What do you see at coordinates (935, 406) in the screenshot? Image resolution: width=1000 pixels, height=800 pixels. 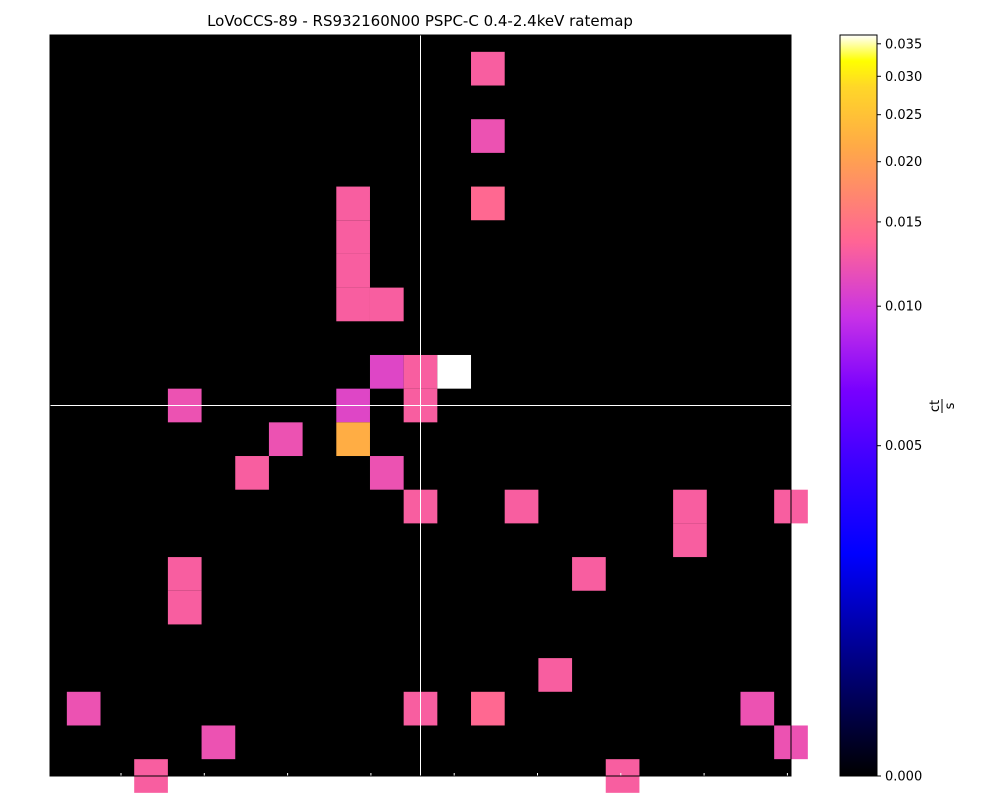 I see `colorbar-unit-numerator: ct` at bounding box center [935, 406].